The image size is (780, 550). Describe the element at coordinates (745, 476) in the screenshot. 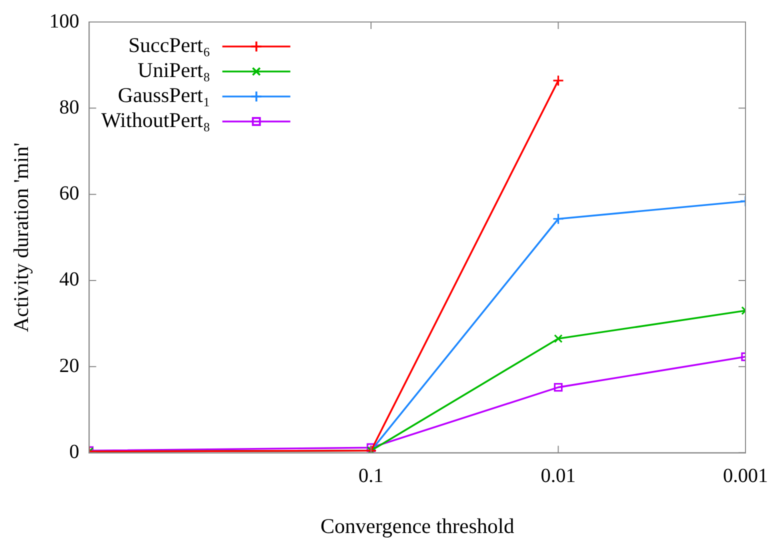

I see `x-tick-label: 0.001` at that location.